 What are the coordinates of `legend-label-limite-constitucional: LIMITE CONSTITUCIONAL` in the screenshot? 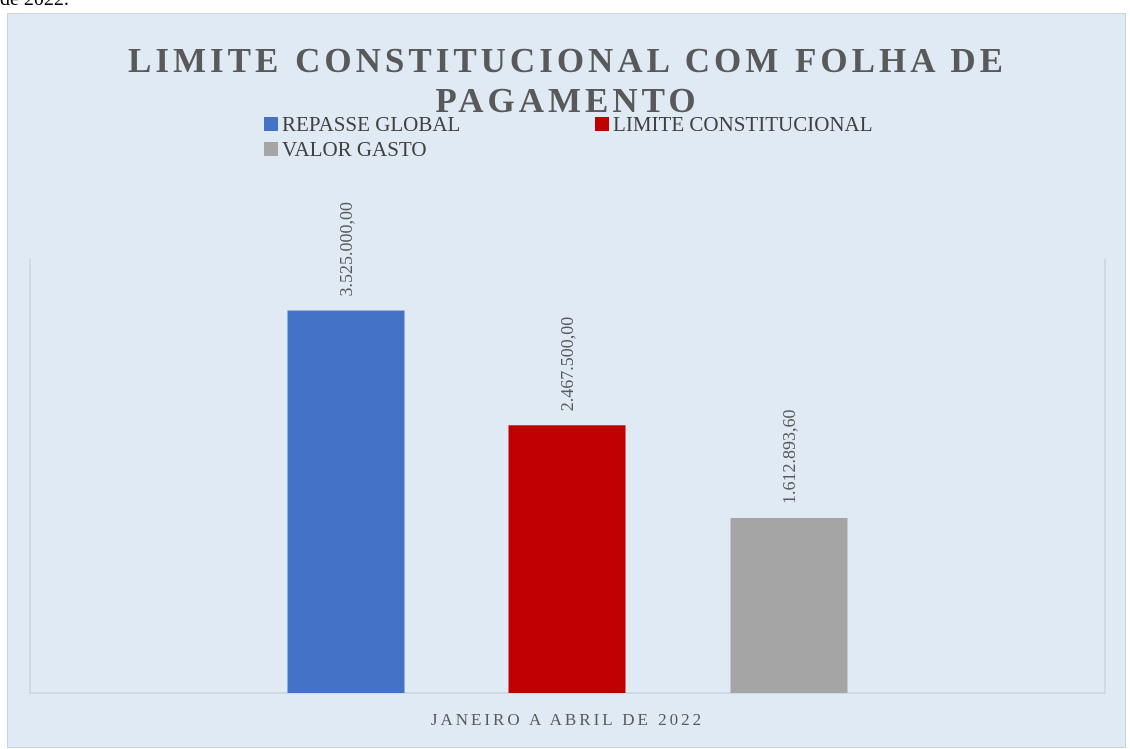 It's located at (743, 123).